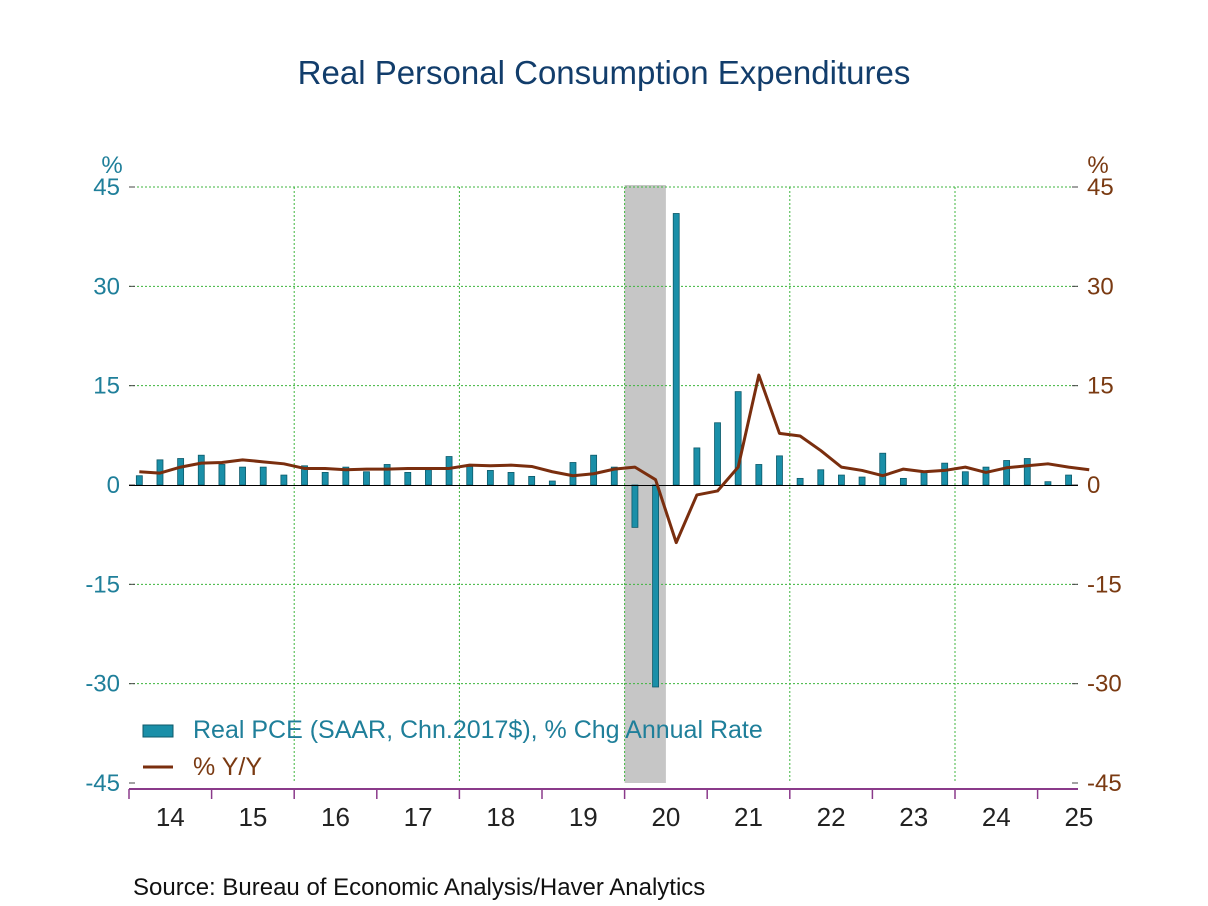 The height and width of the screenshot is (906, 1208). I want to click on right-axis-ticks: 45 30 15 0 -15 -30 -45, so click(1097, 485).